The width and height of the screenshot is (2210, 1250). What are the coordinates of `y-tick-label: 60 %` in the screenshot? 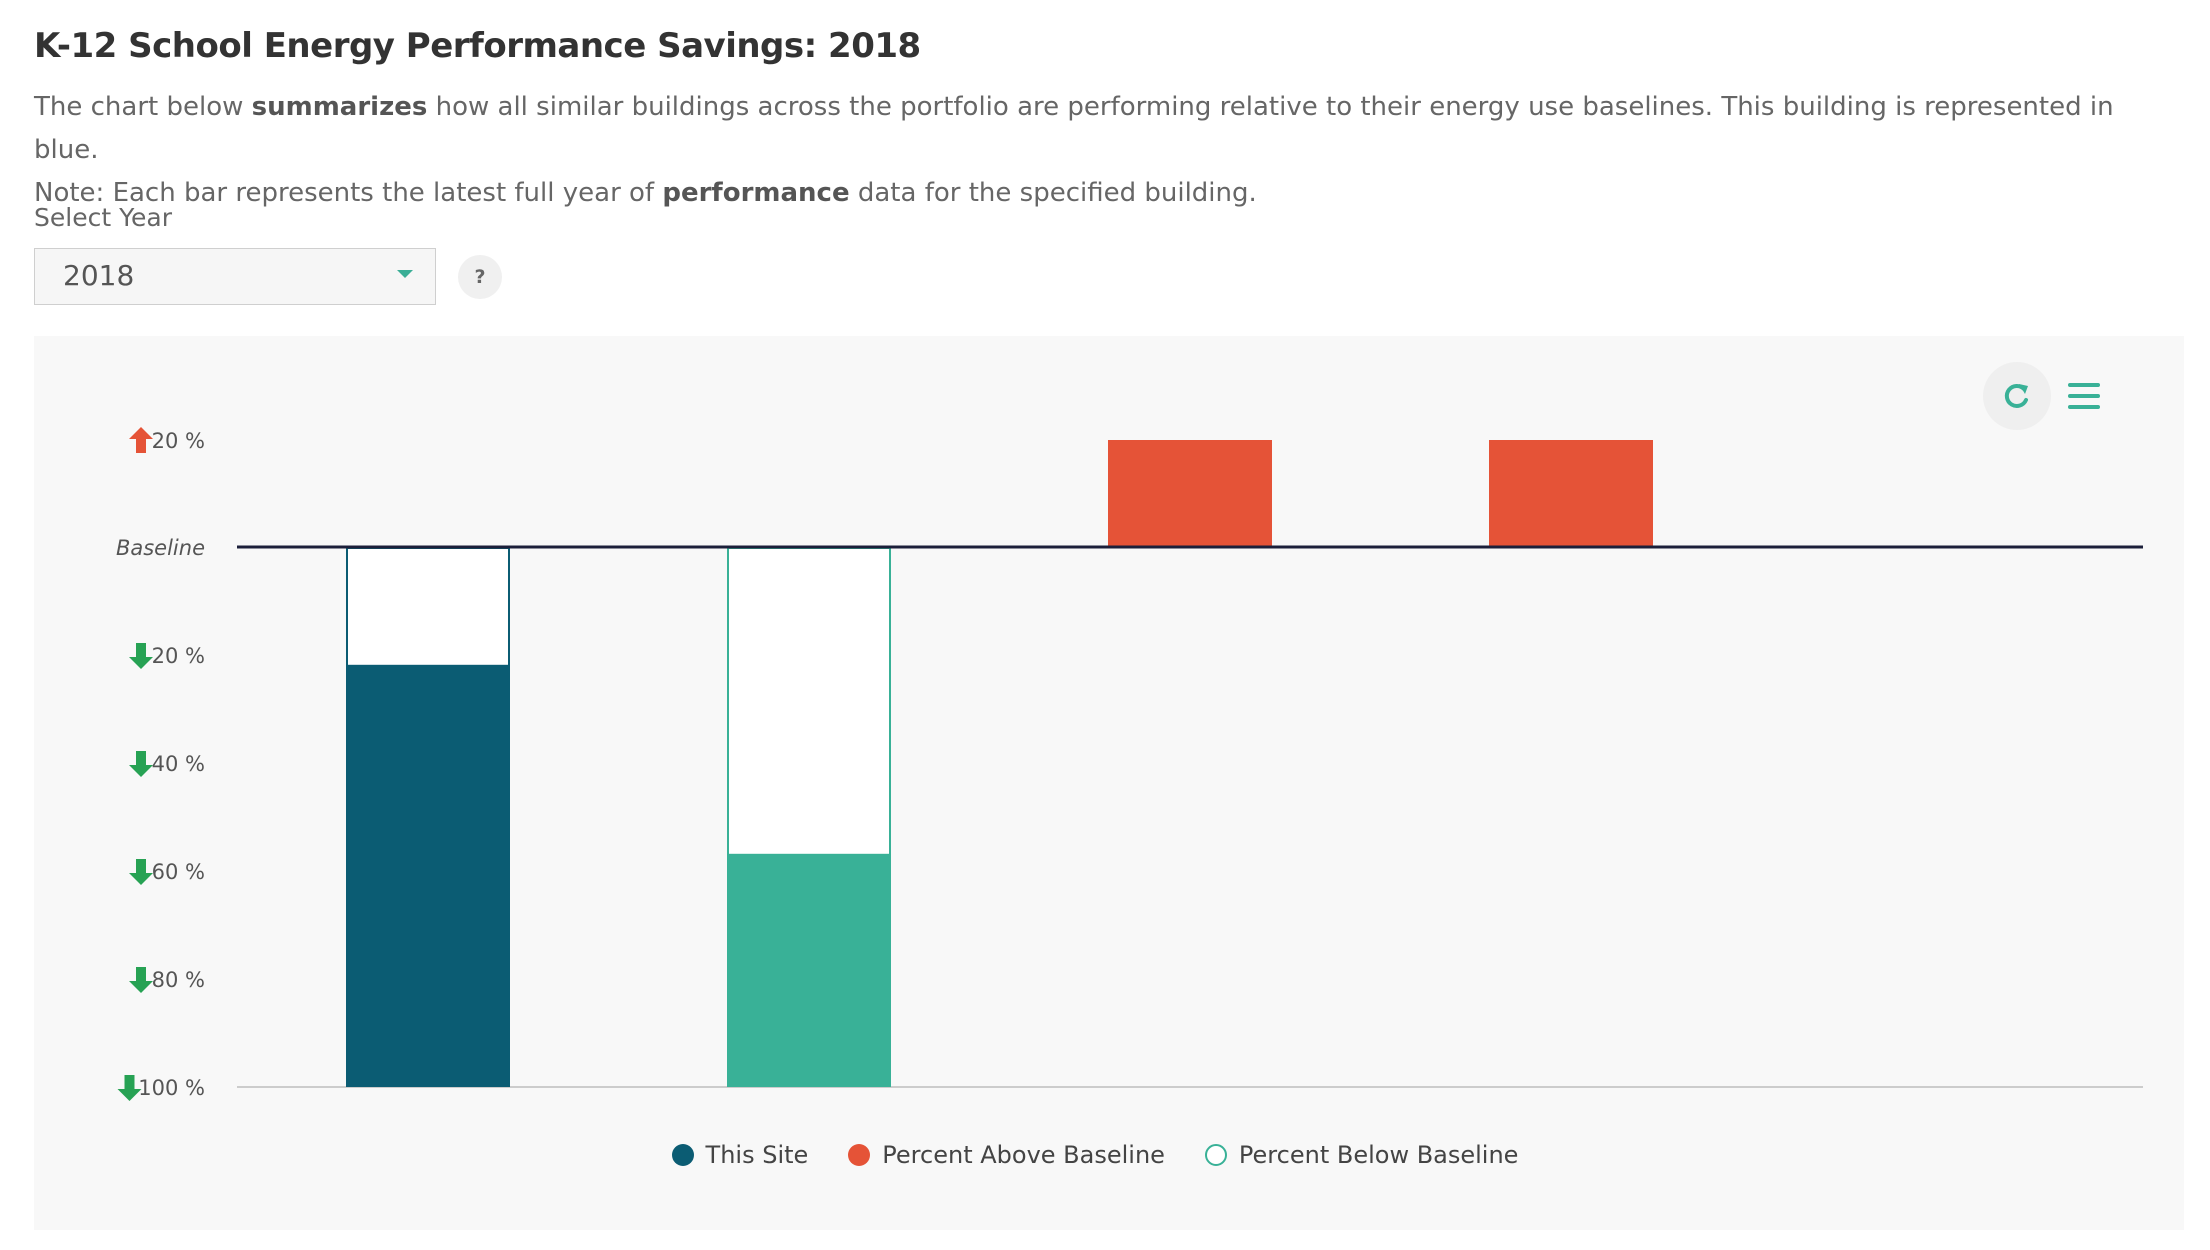 It's located at (178, 872).